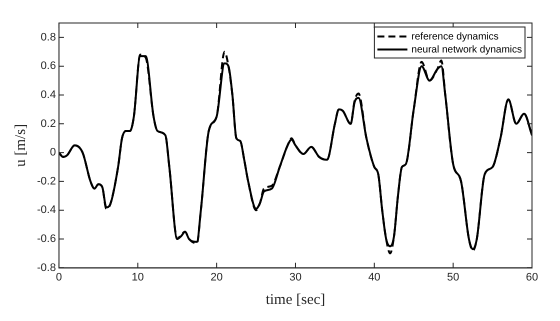 The width and height of the screenshot is (560, 321). Describe the element at coordinates (48, 95) in the screenshot. I see `y-tick-label: 0.4` at that location.